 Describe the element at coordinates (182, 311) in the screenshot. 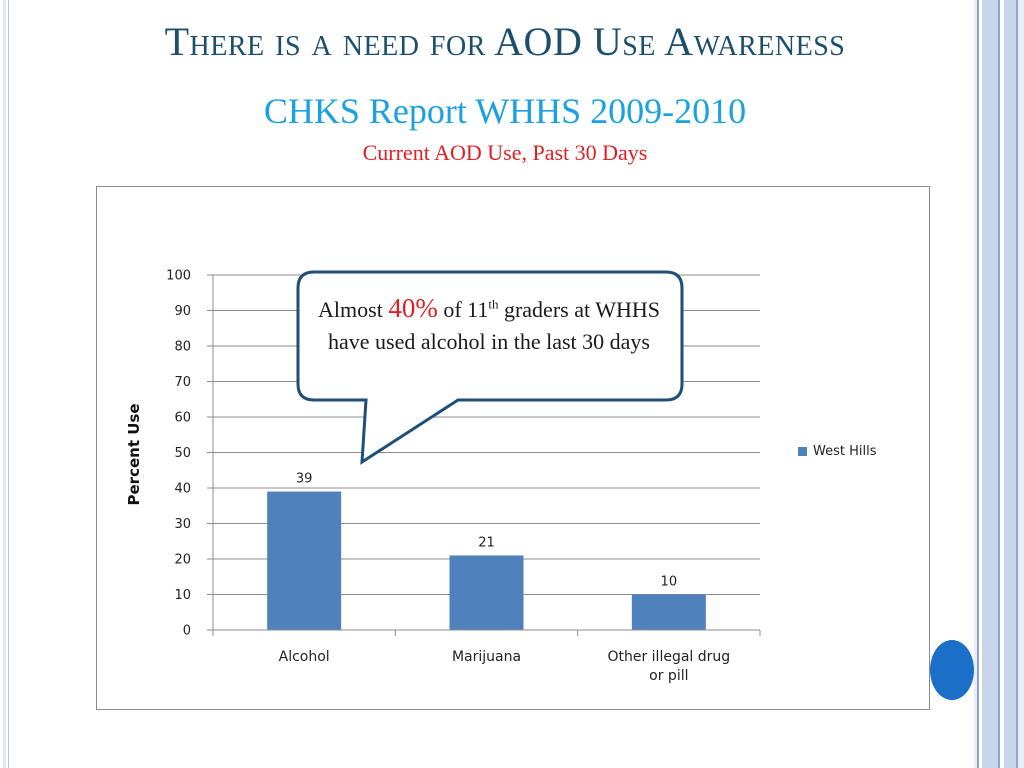

I see `y-tick-label: 90` at that location.